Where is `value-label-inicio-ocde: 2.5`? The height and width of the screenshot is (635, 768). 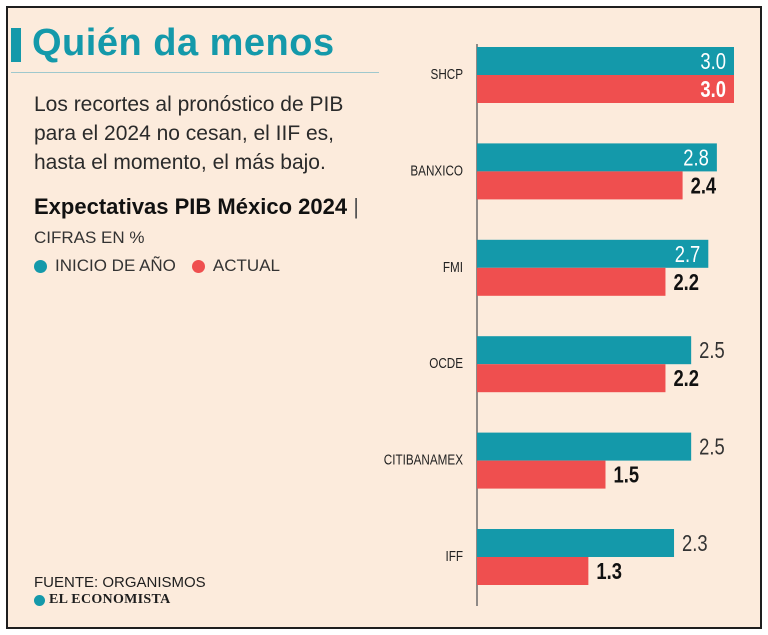
value-label-inicio-ocde: 2.5 is located at coordinates (712, 350).